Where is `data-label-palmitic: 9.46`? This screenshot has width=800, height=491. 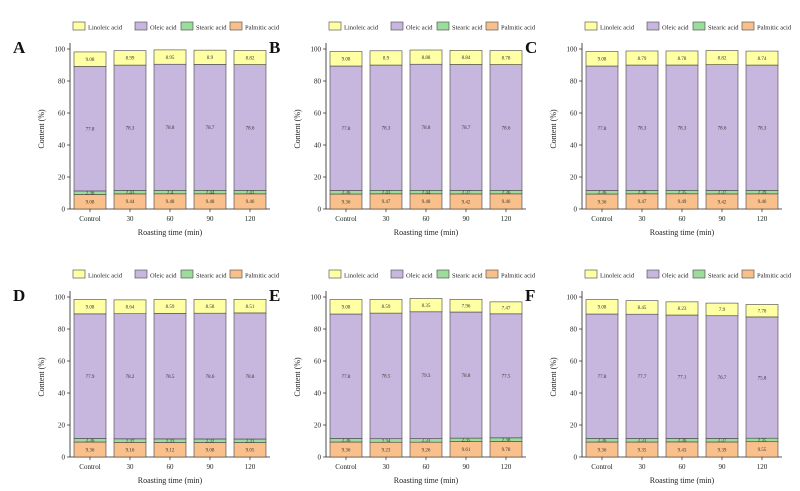 data-label-palmitic: 9.46 is located at coordinates (506, 202).